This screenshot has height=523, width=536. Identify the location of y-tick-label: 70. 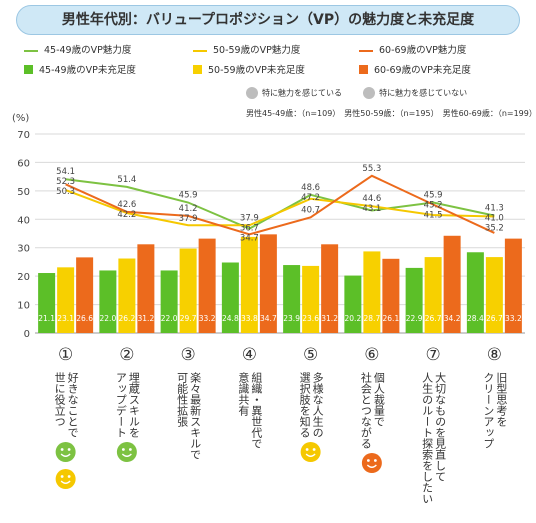
(23, 135).